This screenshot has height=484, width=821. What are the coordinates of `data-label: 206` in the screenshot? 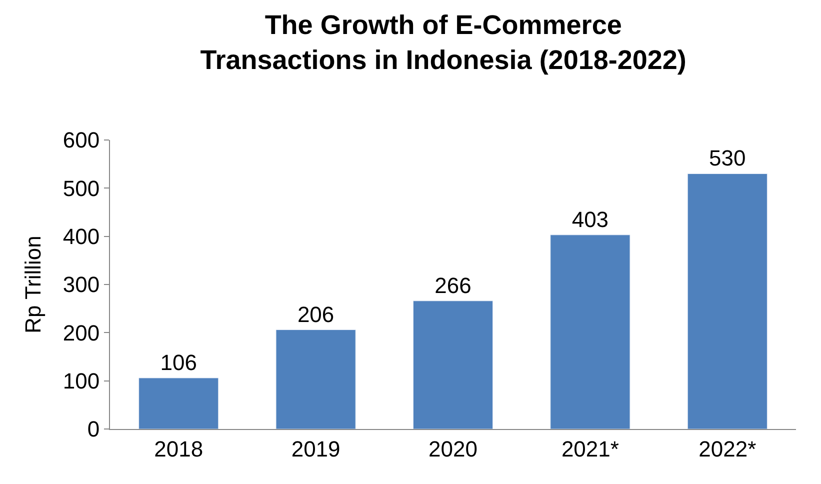 It's located at (315, 314).